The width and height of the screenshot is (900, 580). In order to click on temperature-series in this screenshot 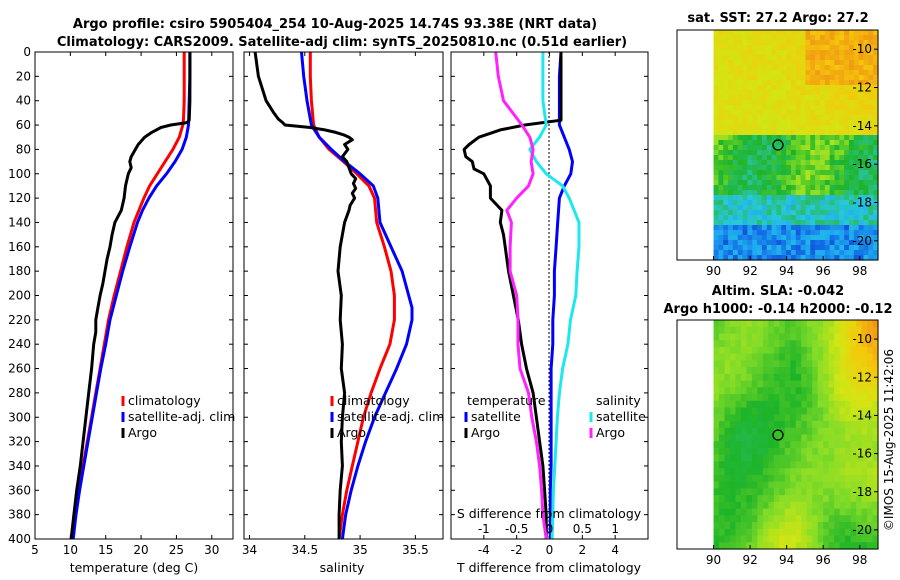, I will do `click(130, 295)`.